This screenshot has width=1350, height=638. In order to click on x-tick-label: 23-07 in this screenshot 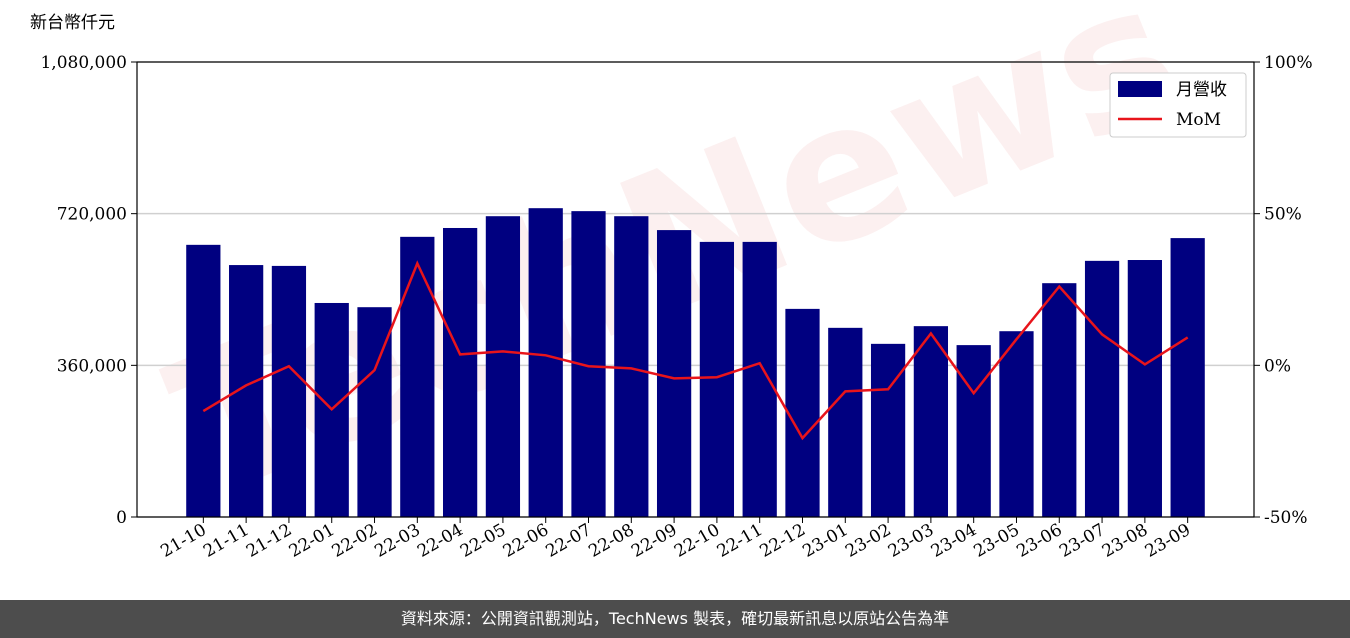, I will do `click(1082, 541)`.